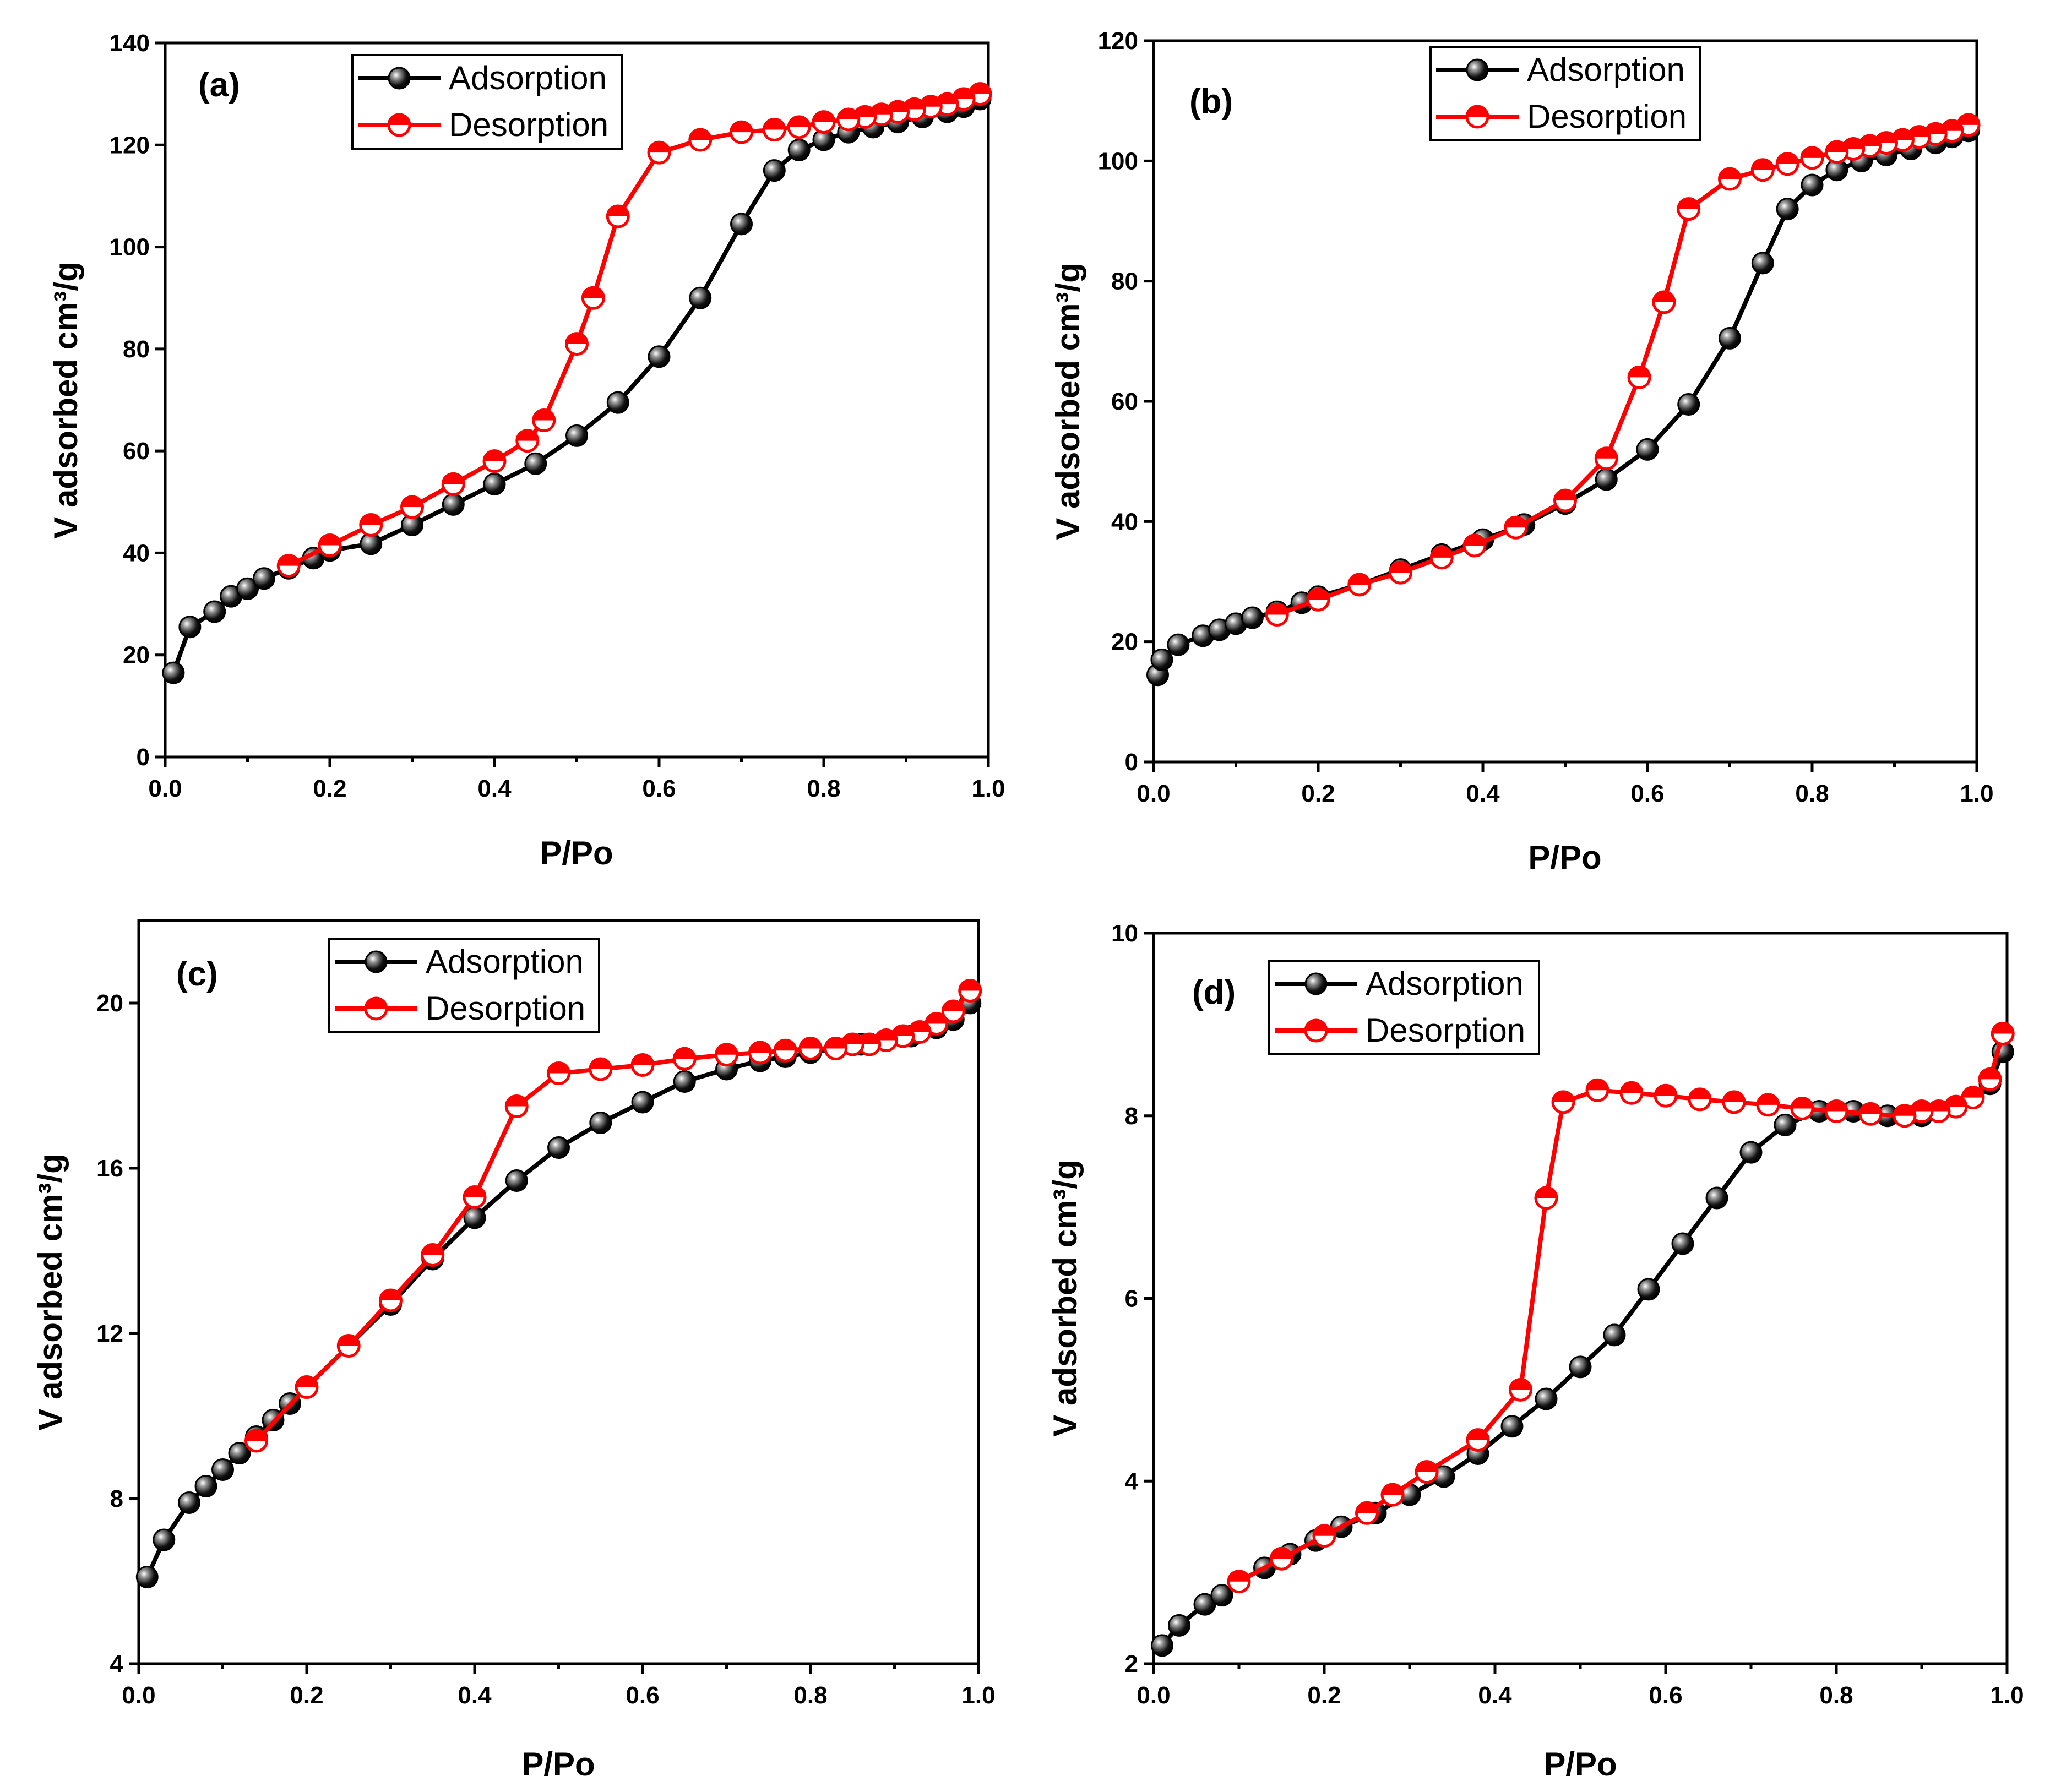  I want to click on panel-d-desorption-line, so click(1622, 1308).